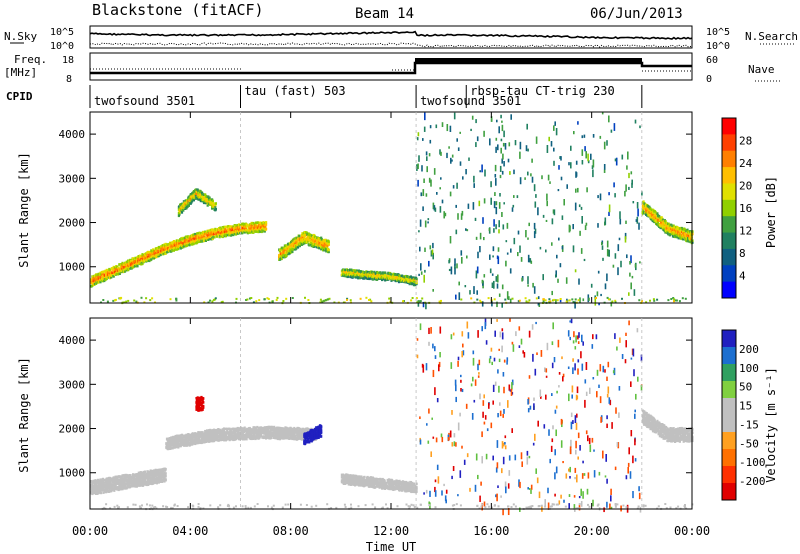  I want to click on cpid-segment-label: twofsound 3501, so click(470, 101).